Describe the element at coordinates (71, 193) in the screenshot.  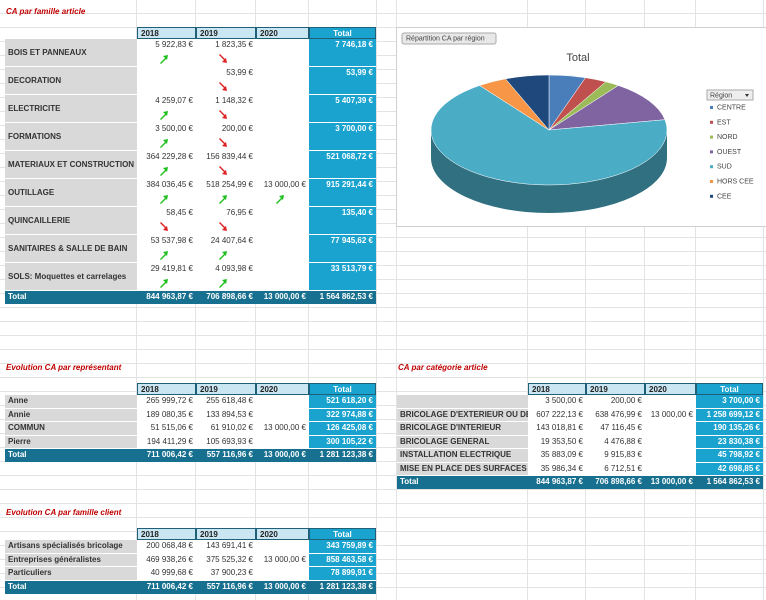
I see `row-label: OUTILLAGE` at that location.